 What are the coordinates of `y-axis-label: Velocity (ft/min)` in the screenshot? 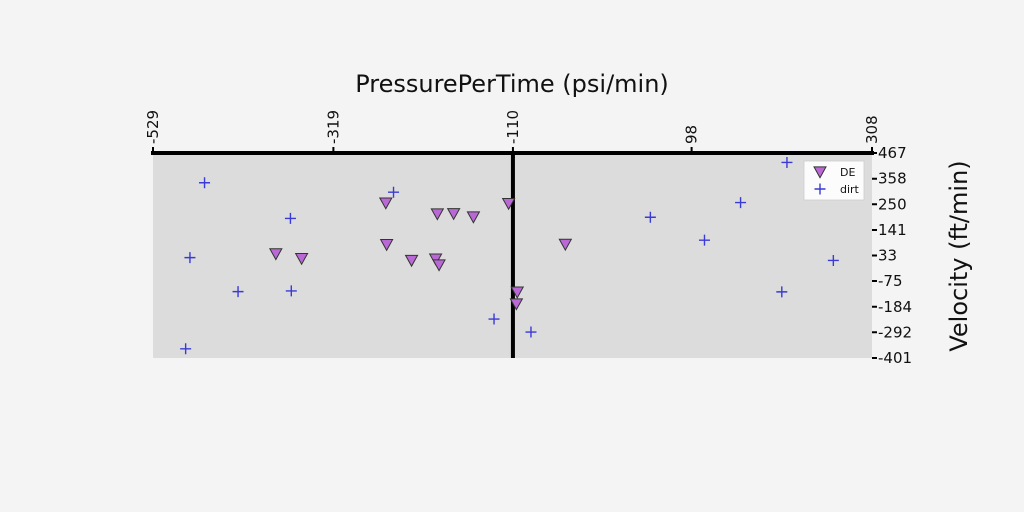 It's located at (959, 255).